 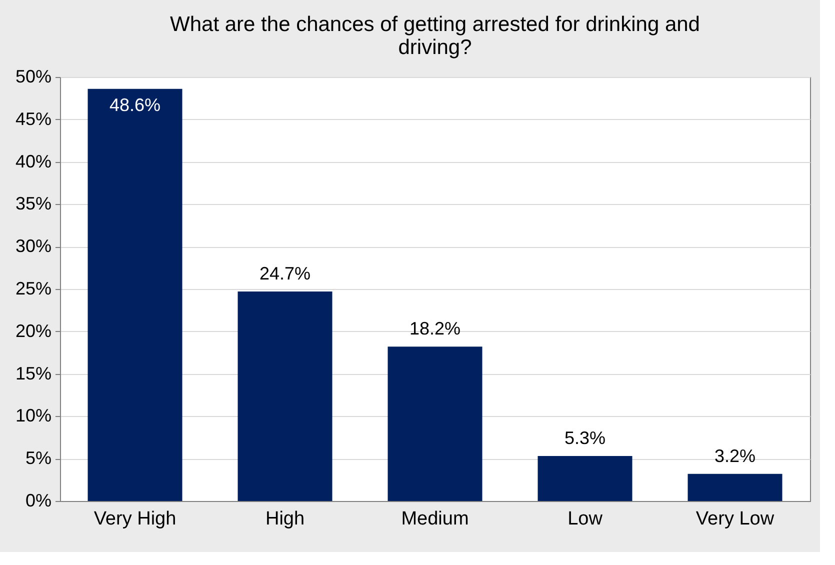 What do you see at coordinates (33, 246) in the screenshot?
I see `y-tick-label: 30%` at bounding box center [33, 246].